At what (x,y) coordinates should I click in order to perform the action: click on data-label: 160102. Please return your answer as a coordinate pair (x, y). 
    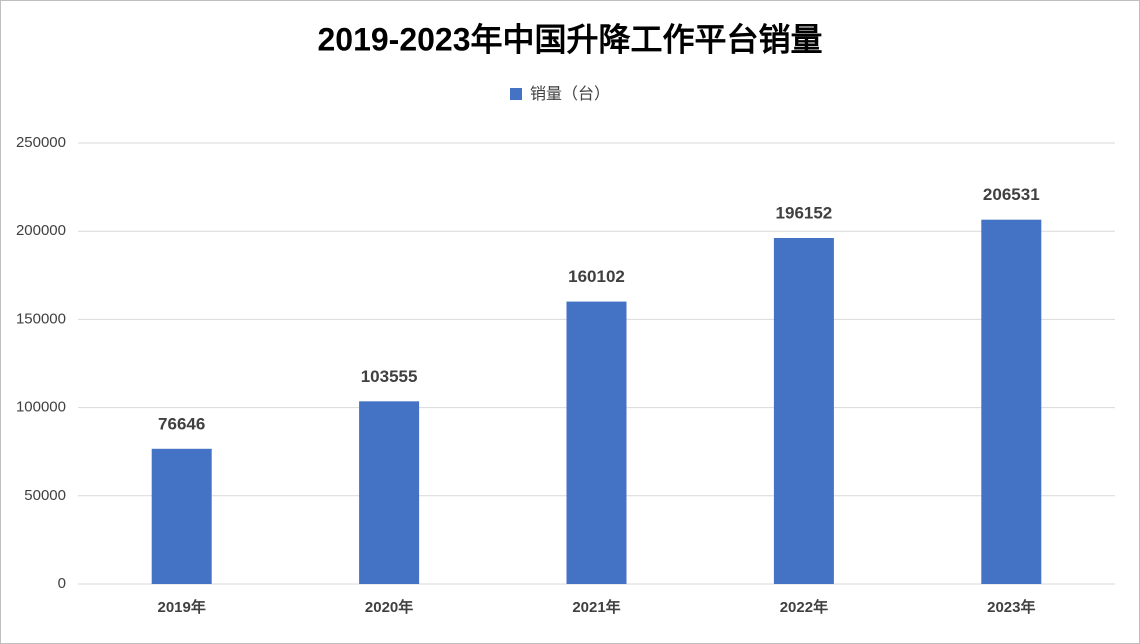
    Looking at the image, I should click on (596, 276).